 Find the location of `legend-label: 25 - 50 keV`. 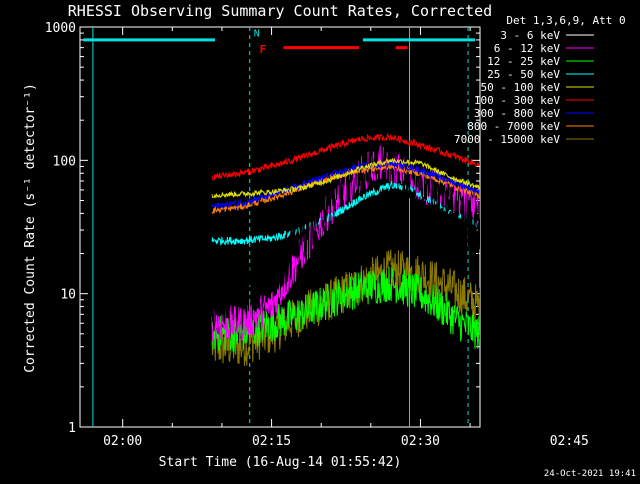

legend-label: 25 - 50 keV is located at coordinates (523, 74).